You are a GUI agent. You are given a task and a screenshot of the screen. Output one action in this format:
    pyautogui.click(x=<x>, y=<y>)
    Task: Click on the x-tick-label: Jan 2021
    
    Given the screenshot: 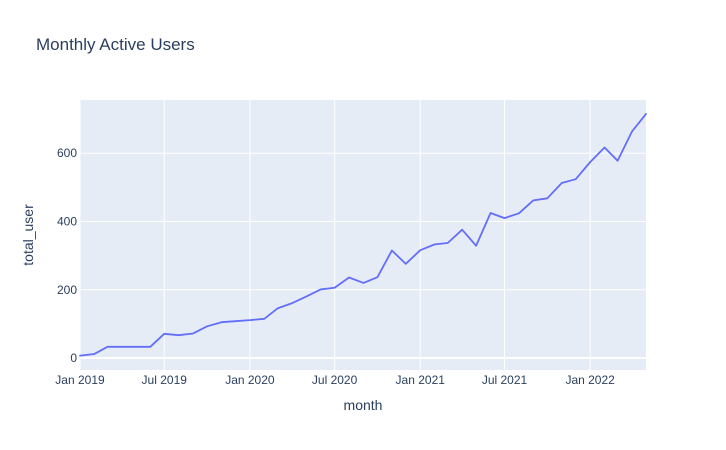 What is the action you would take?
    pyautogui.click(x=421, y=380)
    